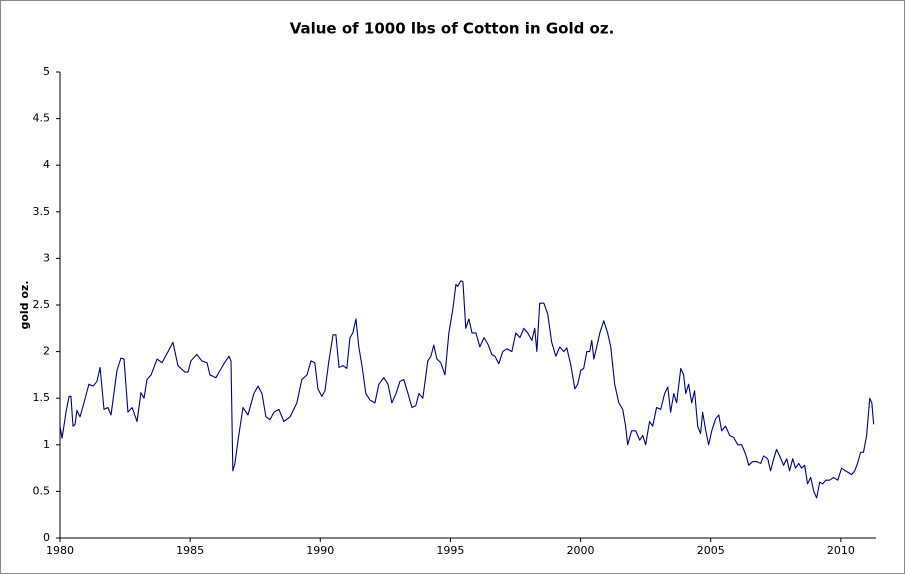 Image resolution: width=905 pixels, height=574 pixels. Describe the element at coordinates (46, 444) in the screenshot. I see `y-tick-label: 1` at that location.